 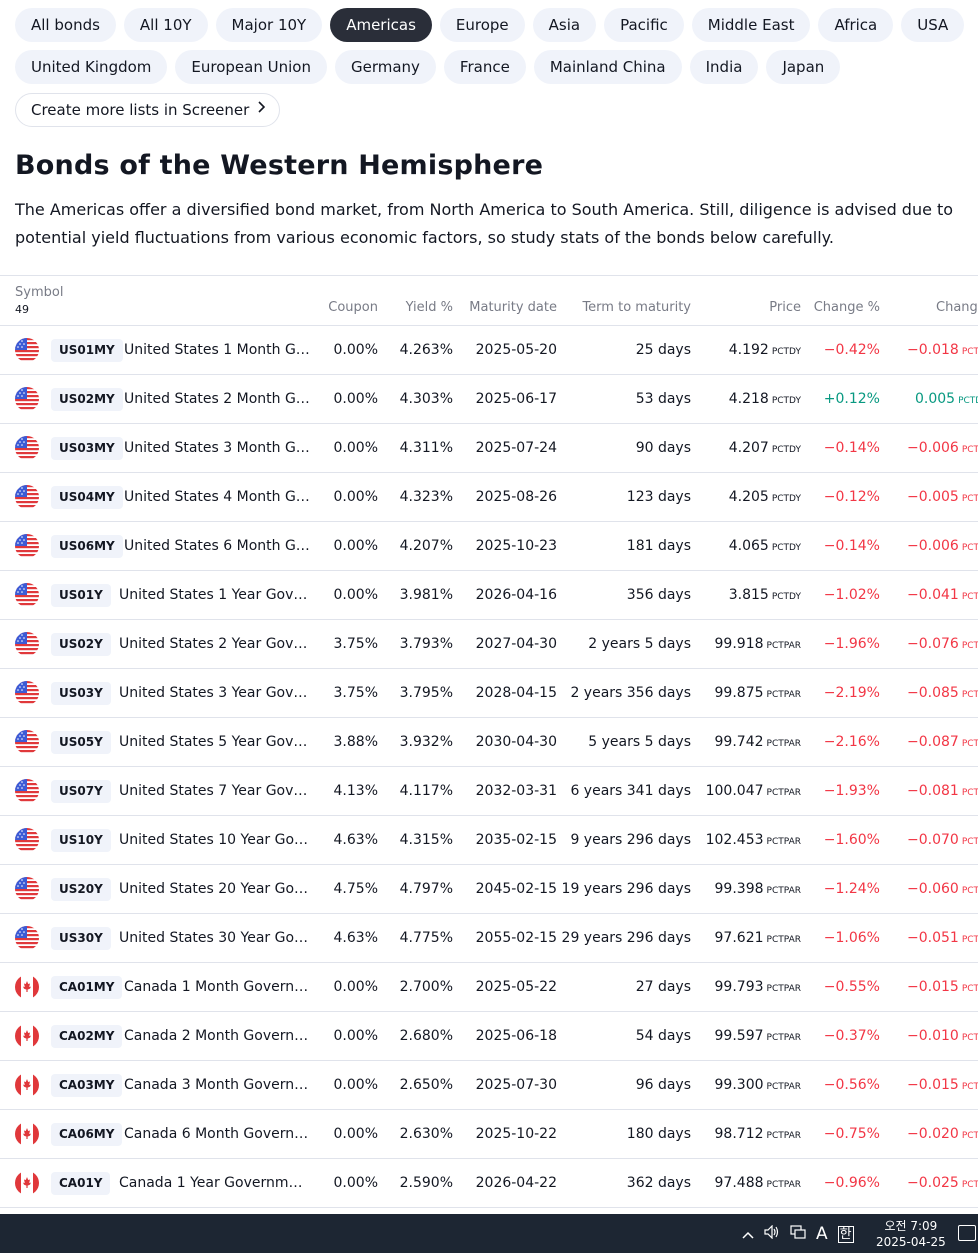 What do you see at coordinates (81, 693) in the screenshot?
I see `ticker-badge: US03Y` at bounding box center [81, 693].